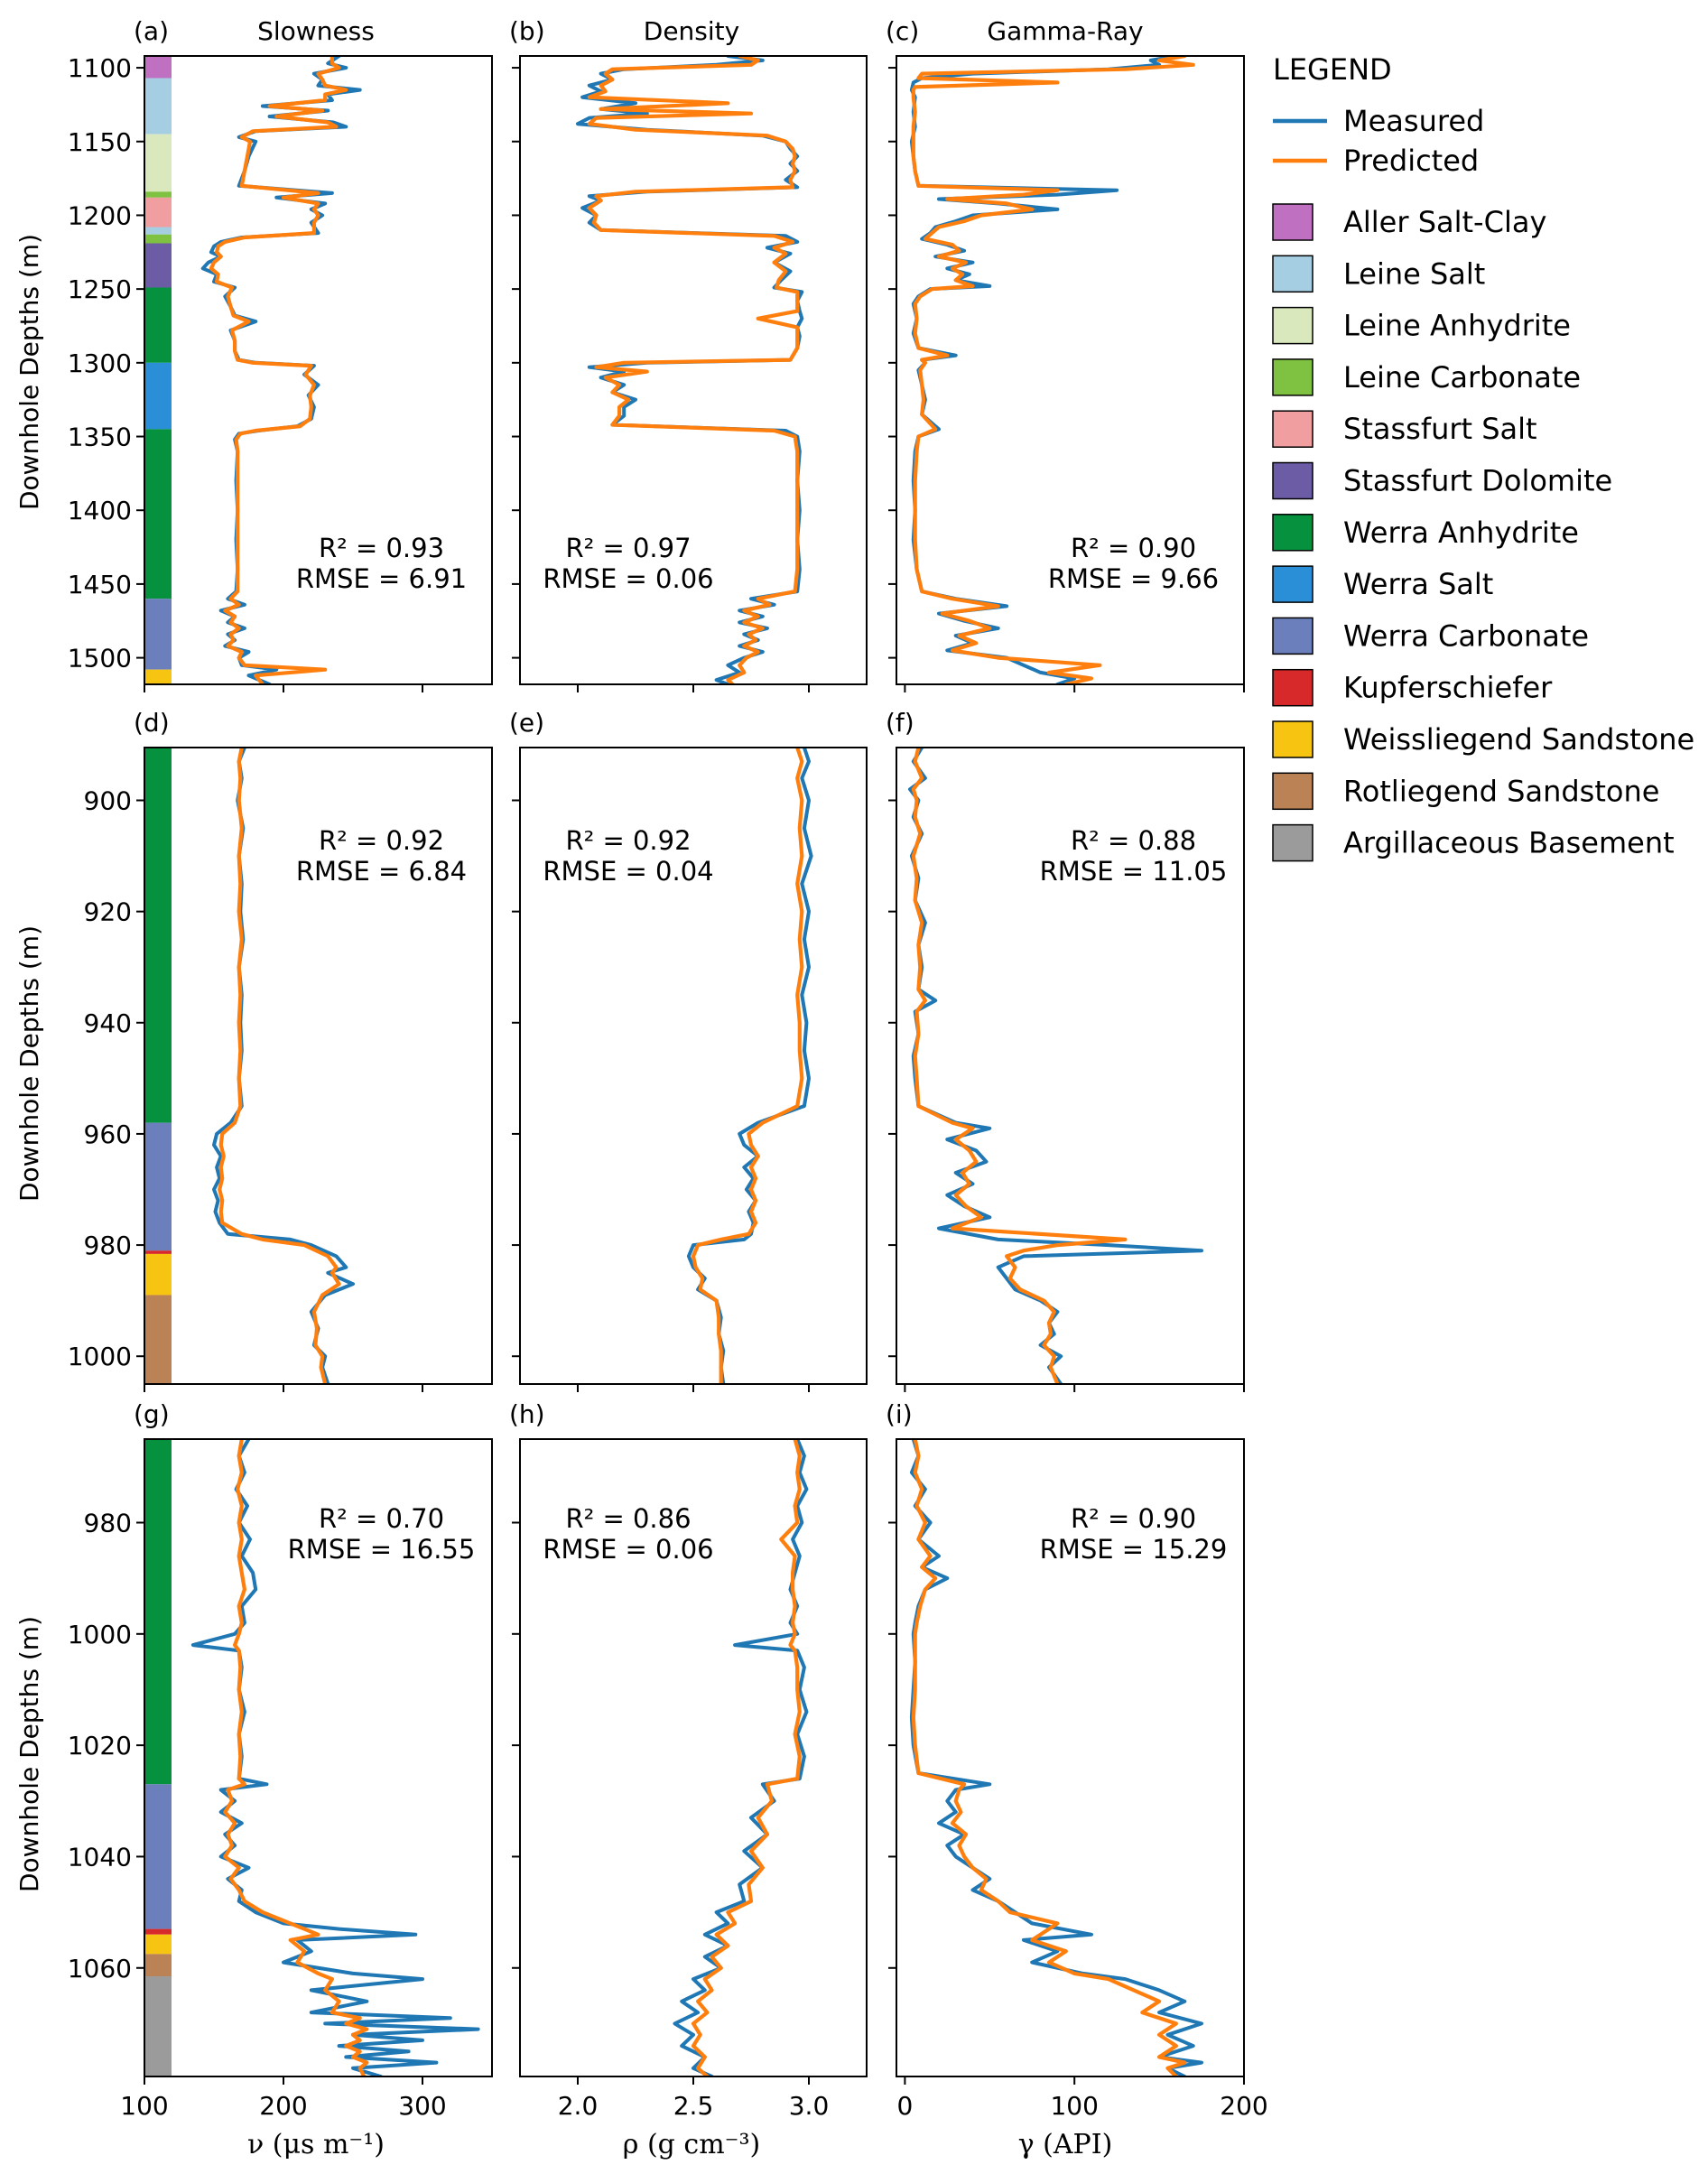 The image size is (1708, 2174). What do you see at coordinates (628, 872) in the screenshot?
I see `rmse-annotation: RMSE = 0.04` at bounding box center [628, 872].